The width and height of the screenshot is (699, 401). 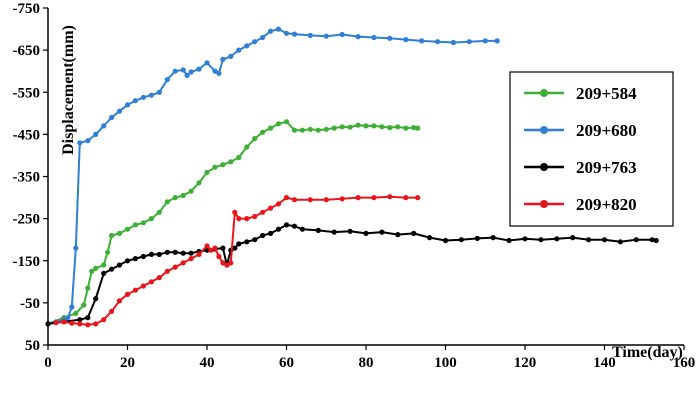 What do you see at coordinates (286, 363) in the screenshot?
I see `x-tick-label: 60` at bounding box center [286, 363].